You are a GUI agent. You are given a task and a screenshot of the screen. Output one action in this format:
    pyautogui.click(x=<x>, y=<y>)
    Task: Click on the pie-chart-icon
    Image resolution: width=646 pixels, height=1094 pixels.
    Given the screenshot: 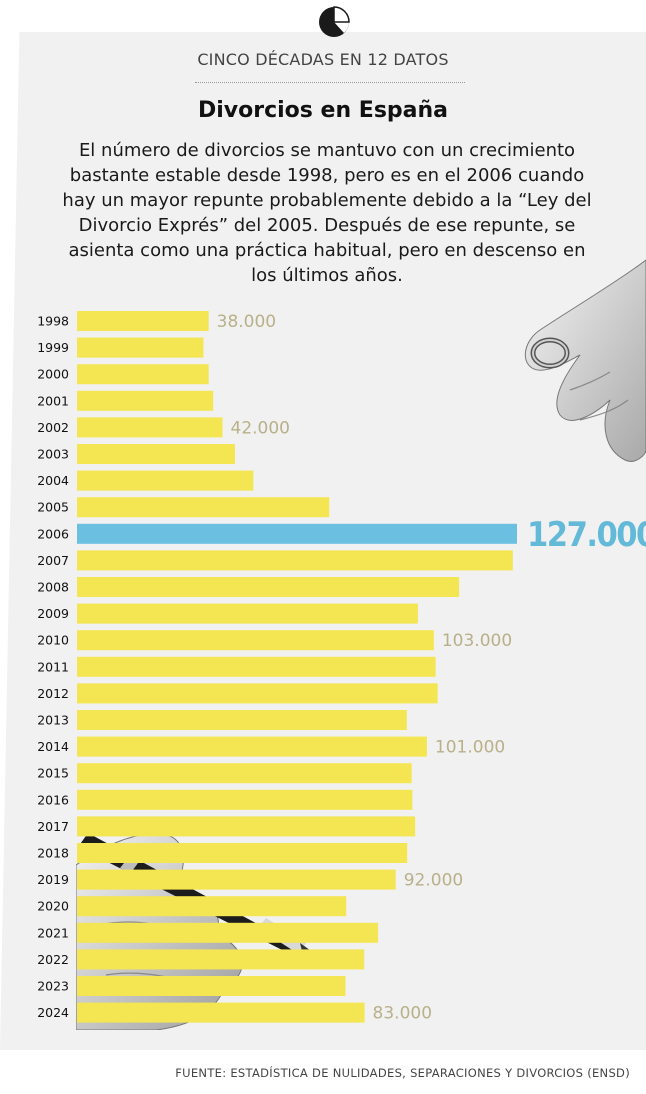 What is the action you would take?
    pyautogui.click(x=334, y=21)
    